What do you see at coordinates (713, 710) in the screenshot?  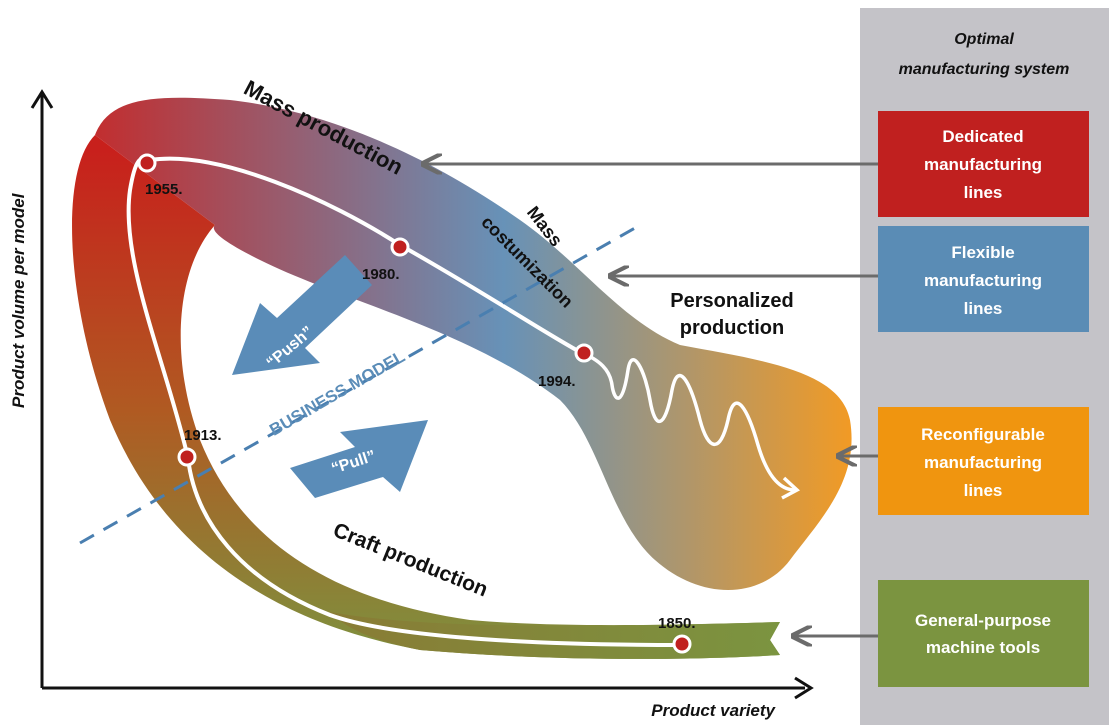 I see `x-axis-label: Product variety` at bounding box center [713, 710].